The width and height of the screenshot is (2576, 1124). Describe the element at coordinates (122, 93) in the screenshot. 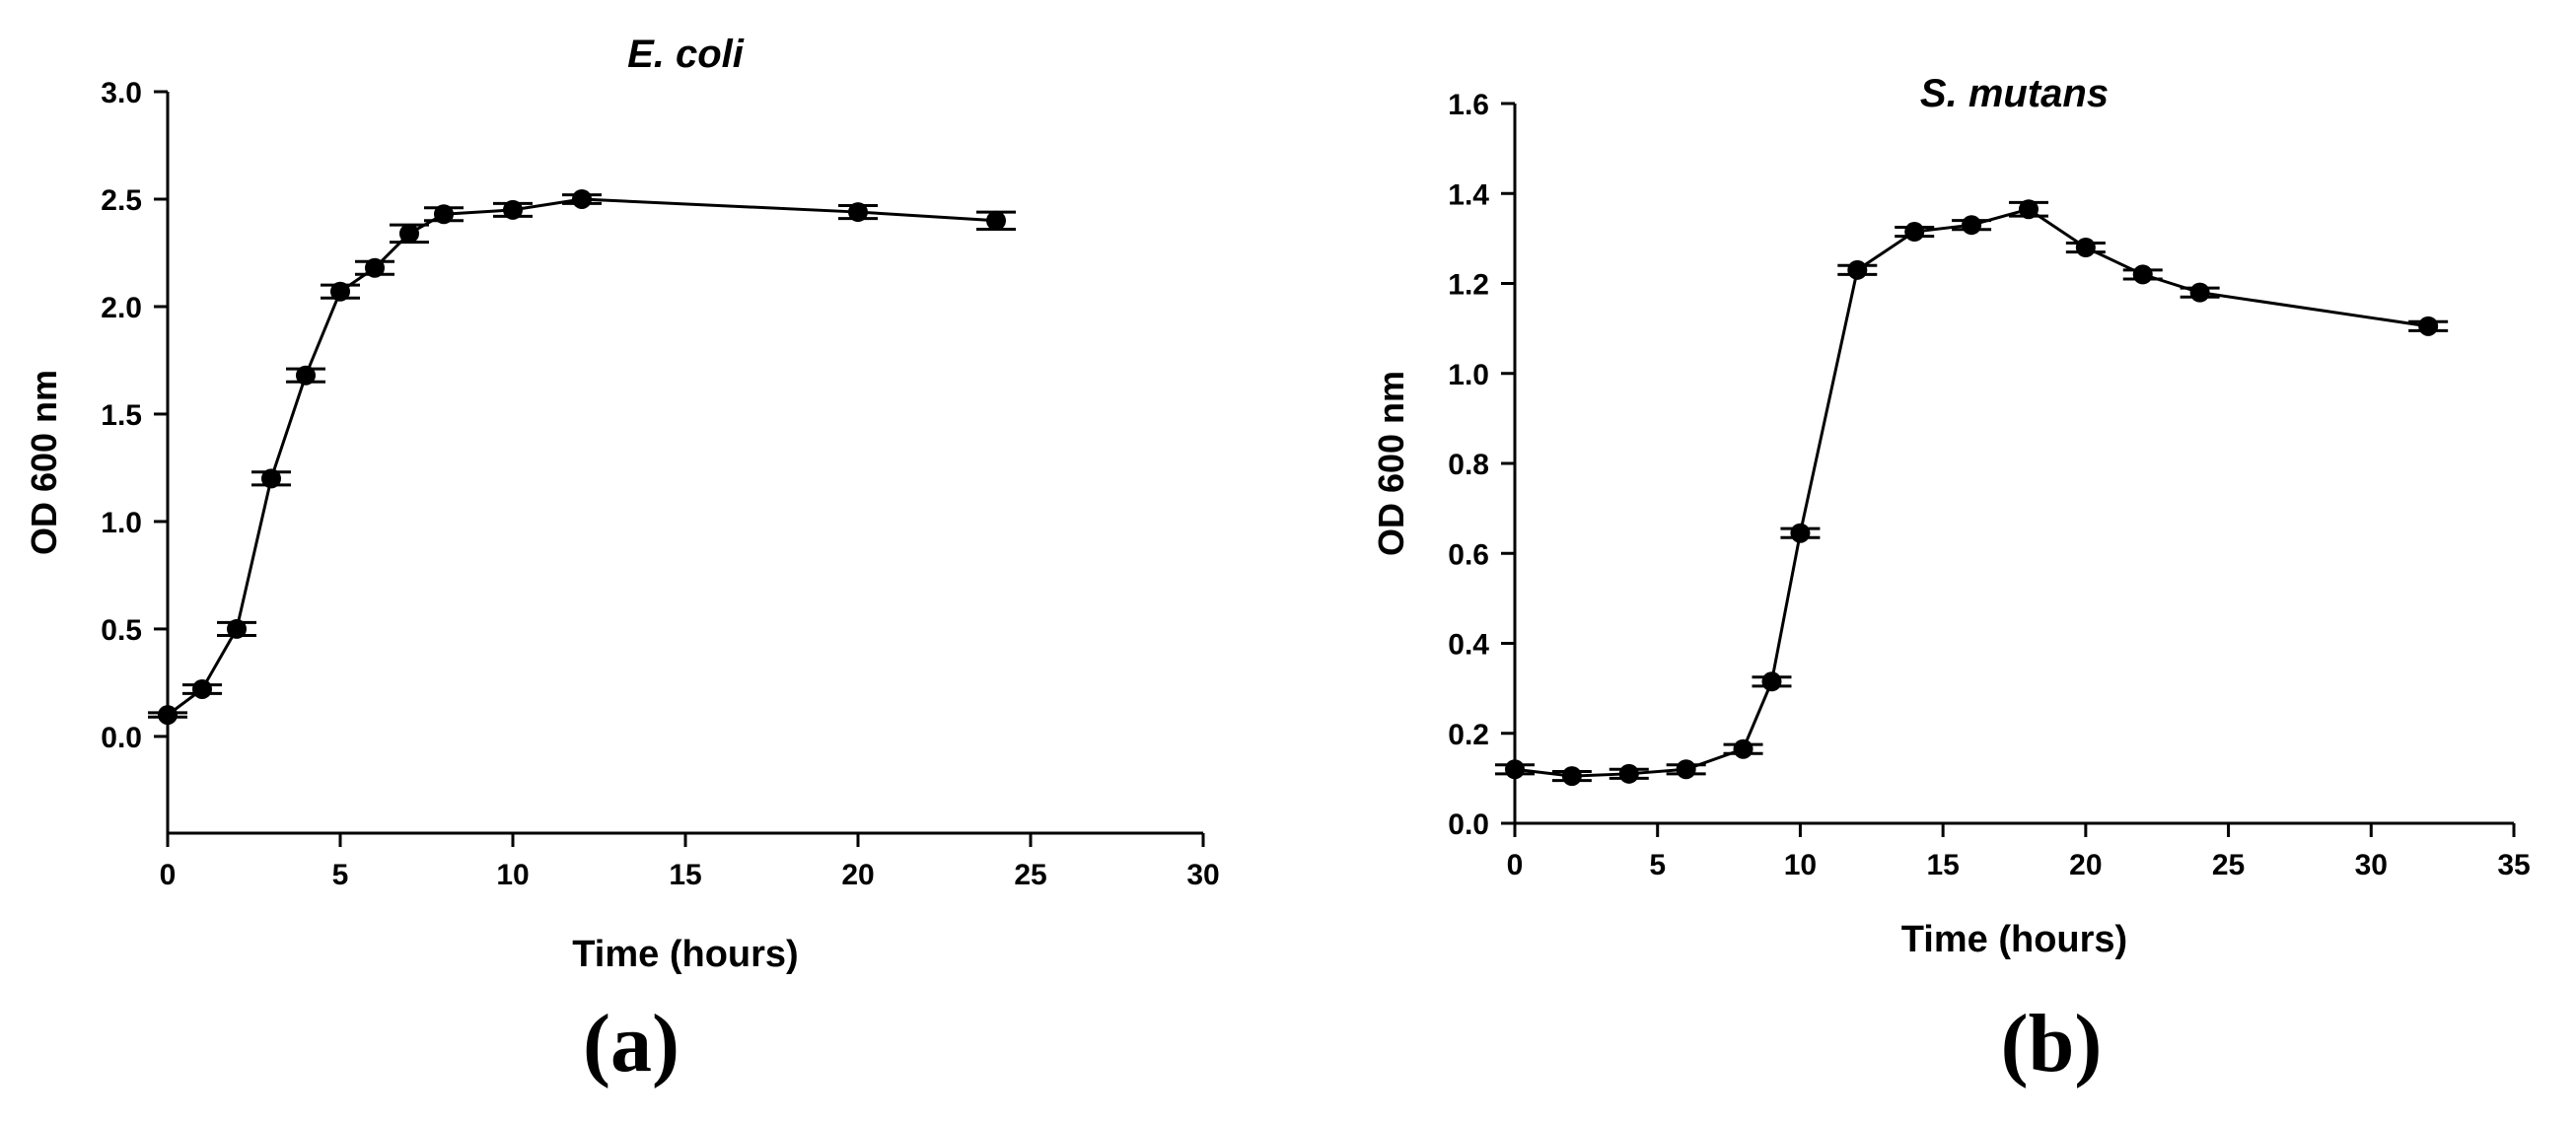

I see `y-tick-label: 3.0` at that location.